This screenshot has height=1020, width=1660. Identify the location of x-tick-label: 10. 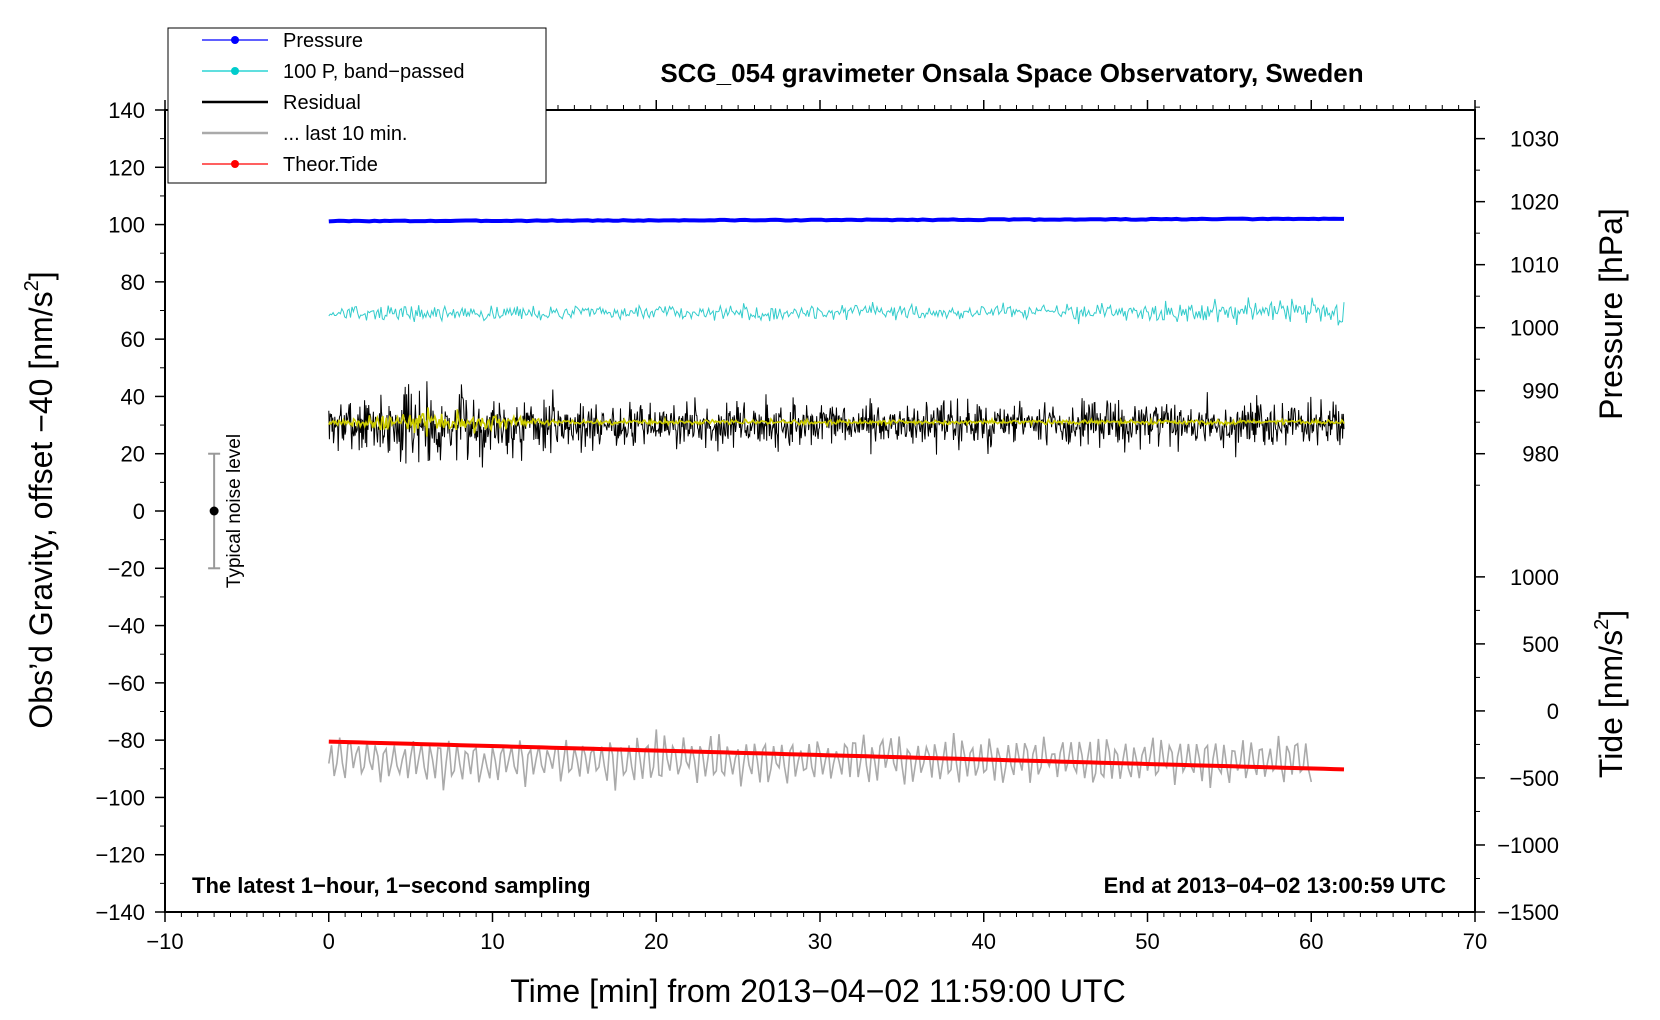
(492, 941).